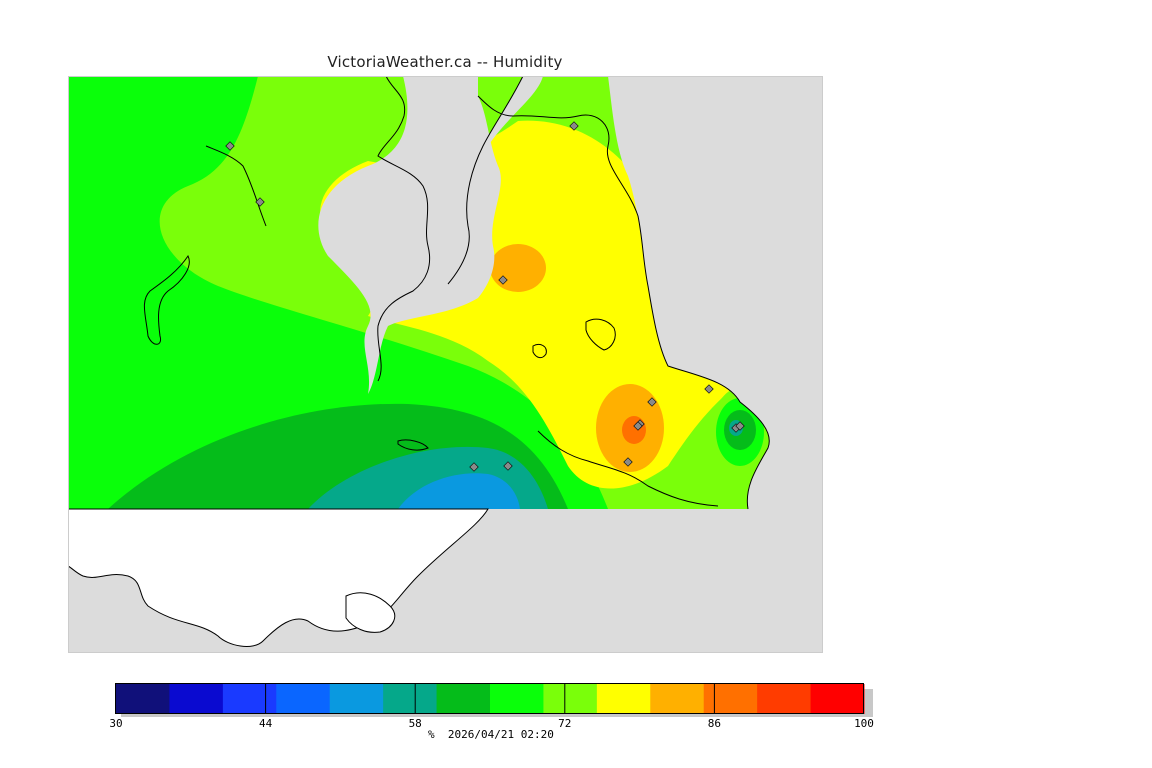  Describe the element at coordinates (370, 612) in the screenshot. I see `san-juan-island-land` at that location.